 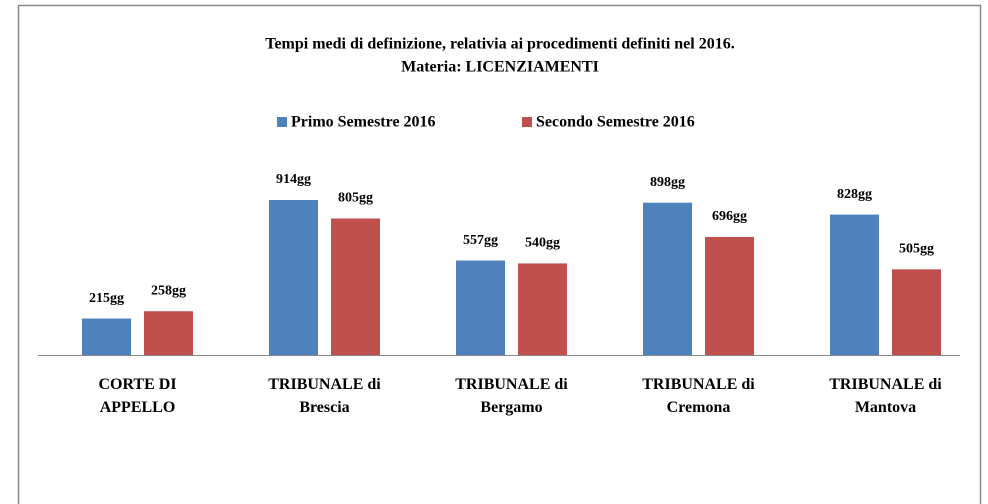 What do you see at coordinates (698, 396) in the screenshot?
I see `x-tick-label: TRIBUNALE di Cremona` at bounding box center [698, 396].